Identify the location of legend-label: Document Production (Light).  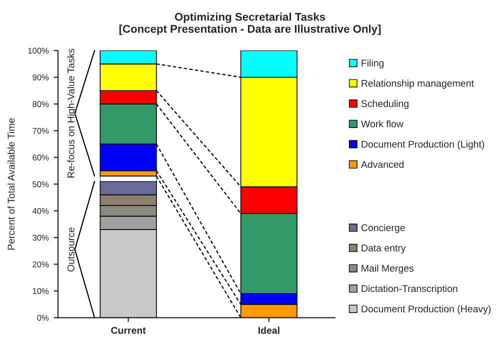
(423, 145).